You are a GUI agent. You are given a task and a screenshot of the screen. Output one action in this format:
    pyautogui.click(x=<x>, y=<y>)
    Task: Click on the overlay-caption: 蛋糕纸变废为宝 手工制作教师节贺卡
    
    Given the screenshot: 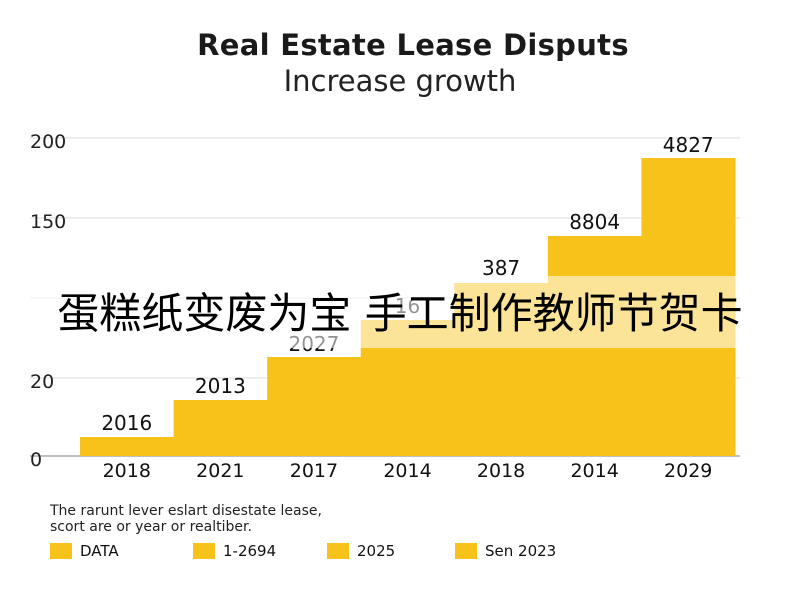 What is the action you would take?
    pyautogui.click(x=400, y=313)
    